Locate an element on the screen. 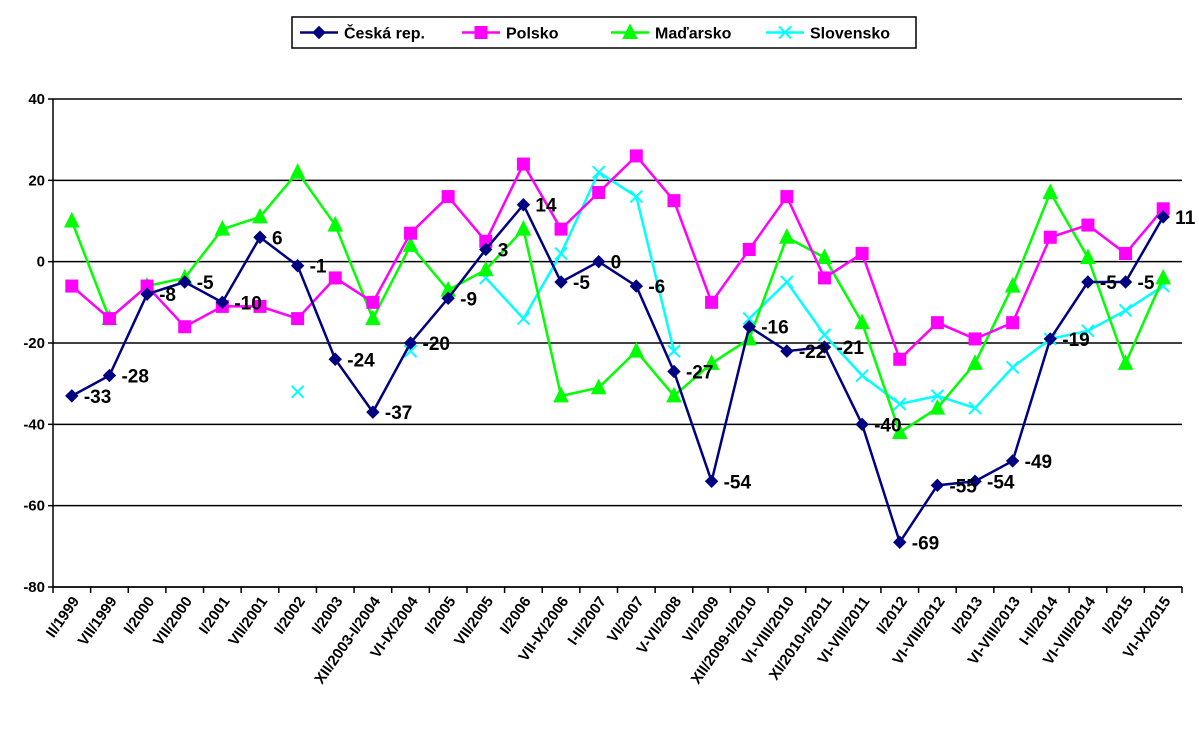 The height and width of the screenshot is (738, 1199). data-label: -49 is located at coordinates (1038, 462).